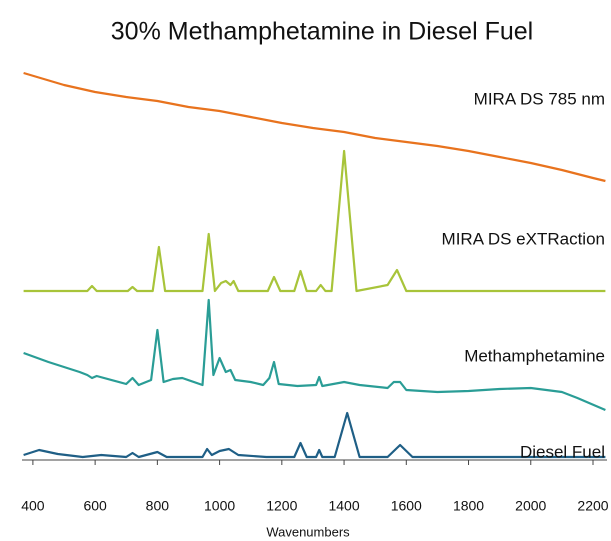 This screenshot has width=611, height=541. Describe the element at coordinates (95, 506) in the screenshot. I see `x-tick-label: 600` at that location.